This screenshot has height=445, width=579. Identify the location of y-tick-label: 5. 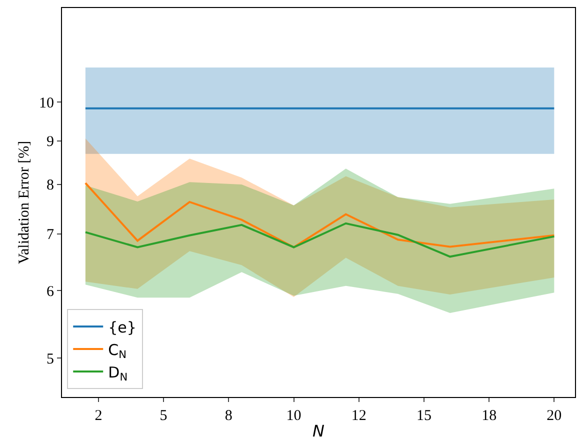
(50, 359).